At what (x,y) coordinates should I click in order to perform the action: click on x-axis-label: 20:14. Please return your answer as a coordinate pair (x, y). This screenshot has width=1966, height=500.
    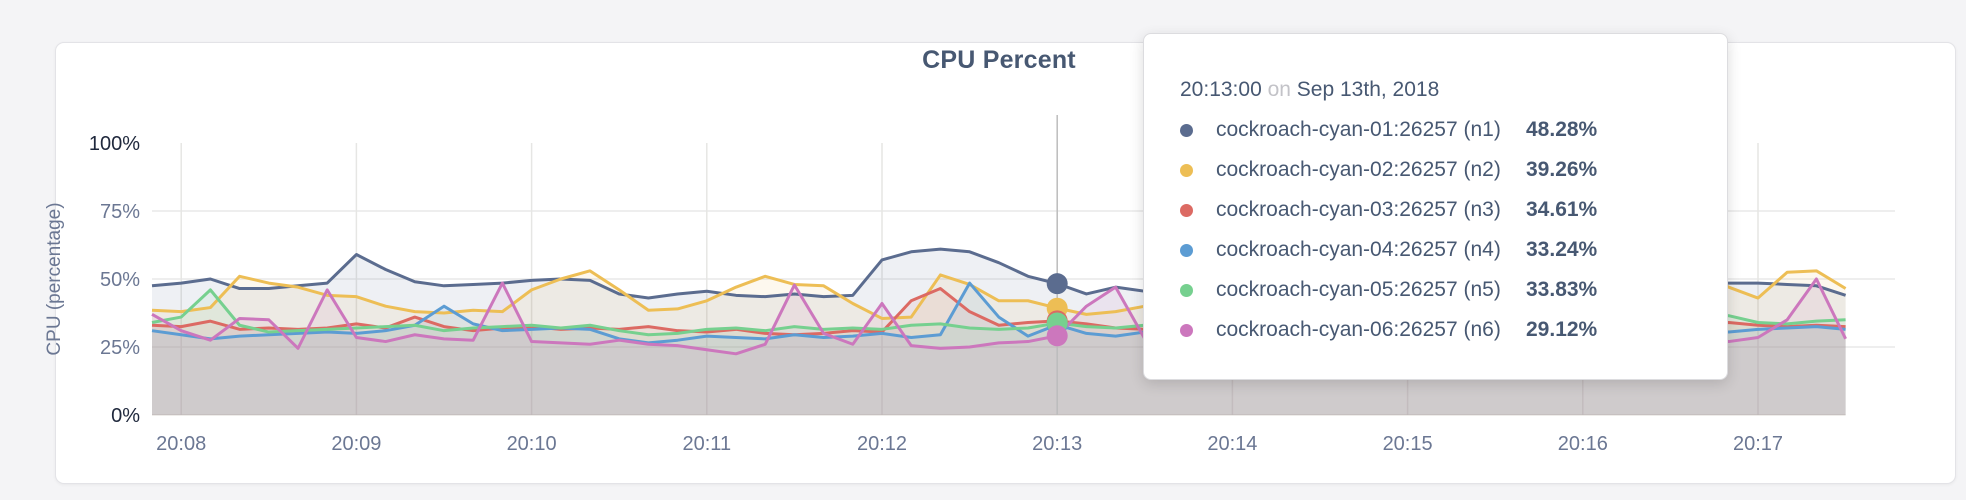
    Looking at the image, I should click on (1232, 444).